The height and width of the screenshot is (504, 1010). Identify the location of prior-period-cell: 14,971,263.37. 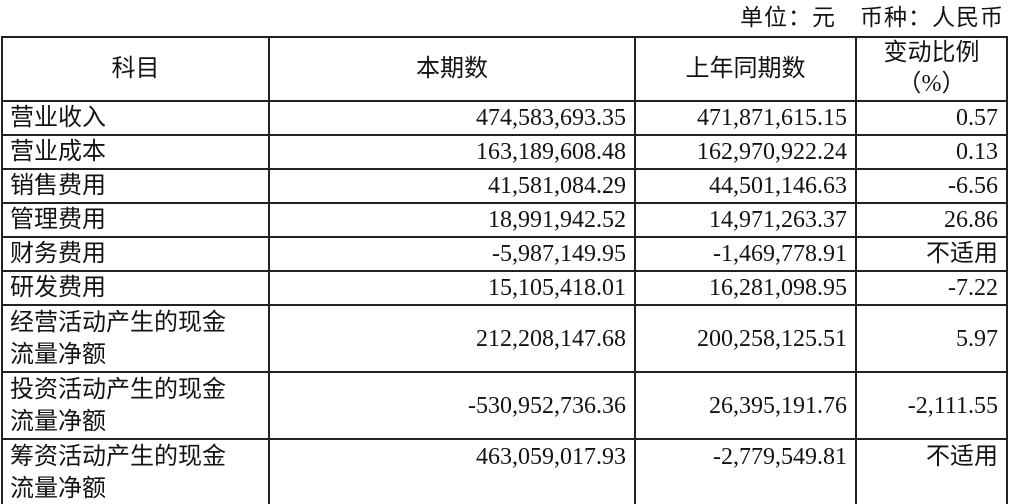
(745, 220).